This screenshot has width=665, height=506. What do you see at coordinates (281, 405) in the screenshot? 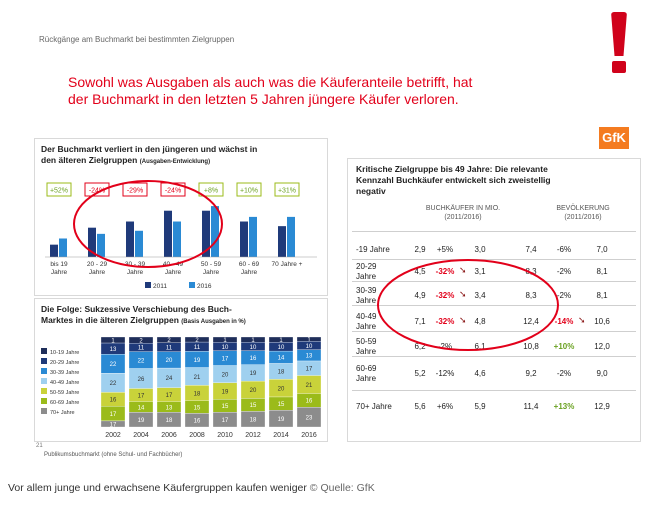
I see `segment-label-5-2014: 15` at bounding box center [281, 405].